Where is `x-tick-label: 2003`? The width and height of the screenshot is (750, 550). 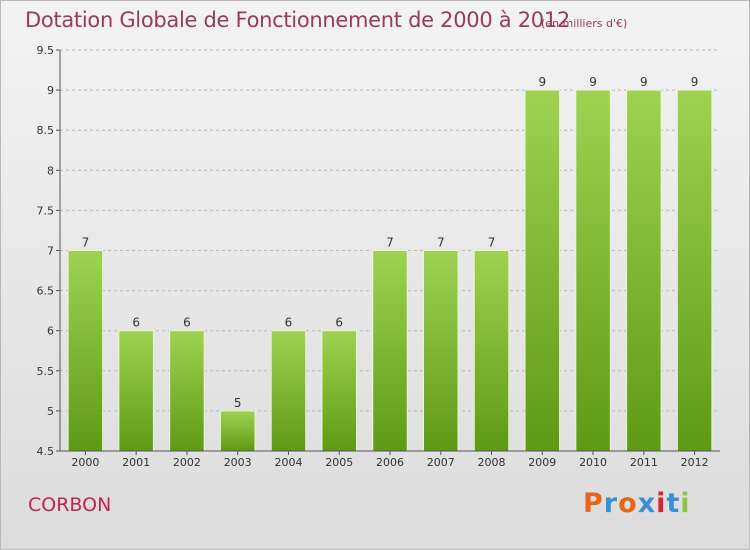
x-tick-label: 2003 is located at coordinates (238, 462).